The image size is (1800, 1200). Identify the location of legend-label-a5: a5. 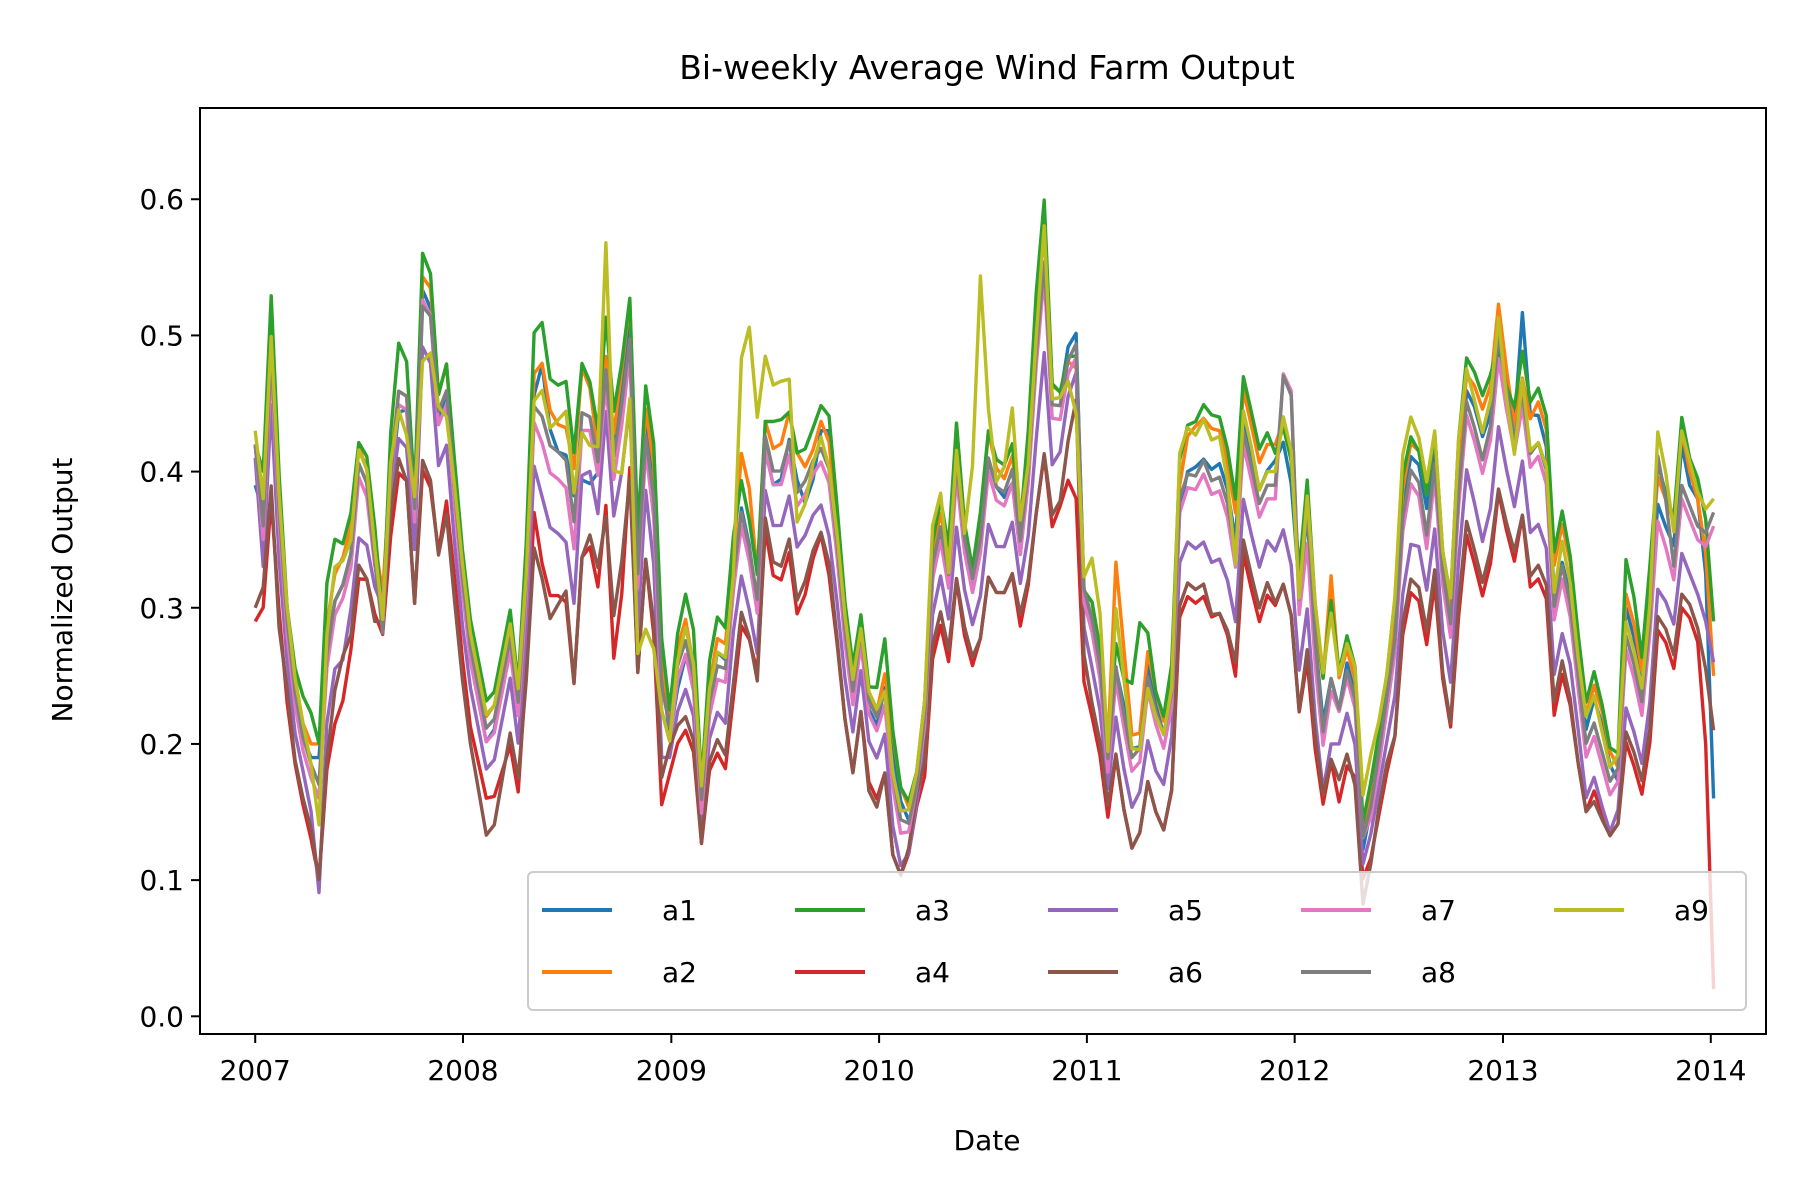
(1185, 910).